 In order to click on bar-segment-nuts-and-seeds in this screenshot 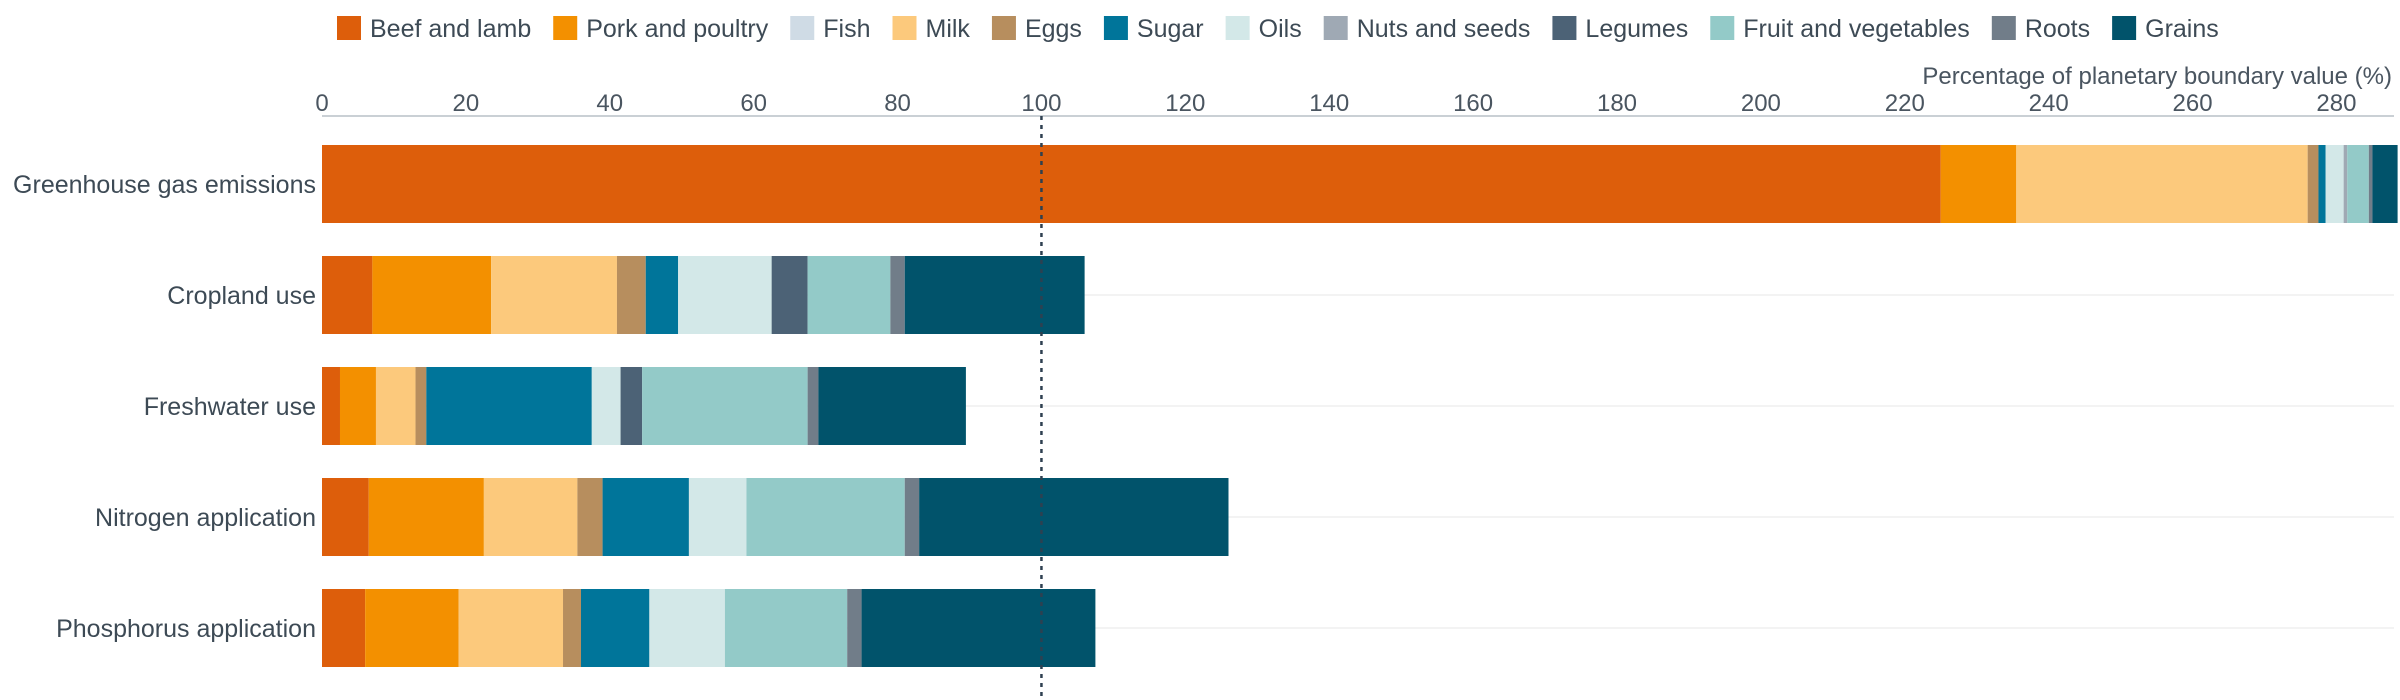, I will do `click(2345, 184)`.